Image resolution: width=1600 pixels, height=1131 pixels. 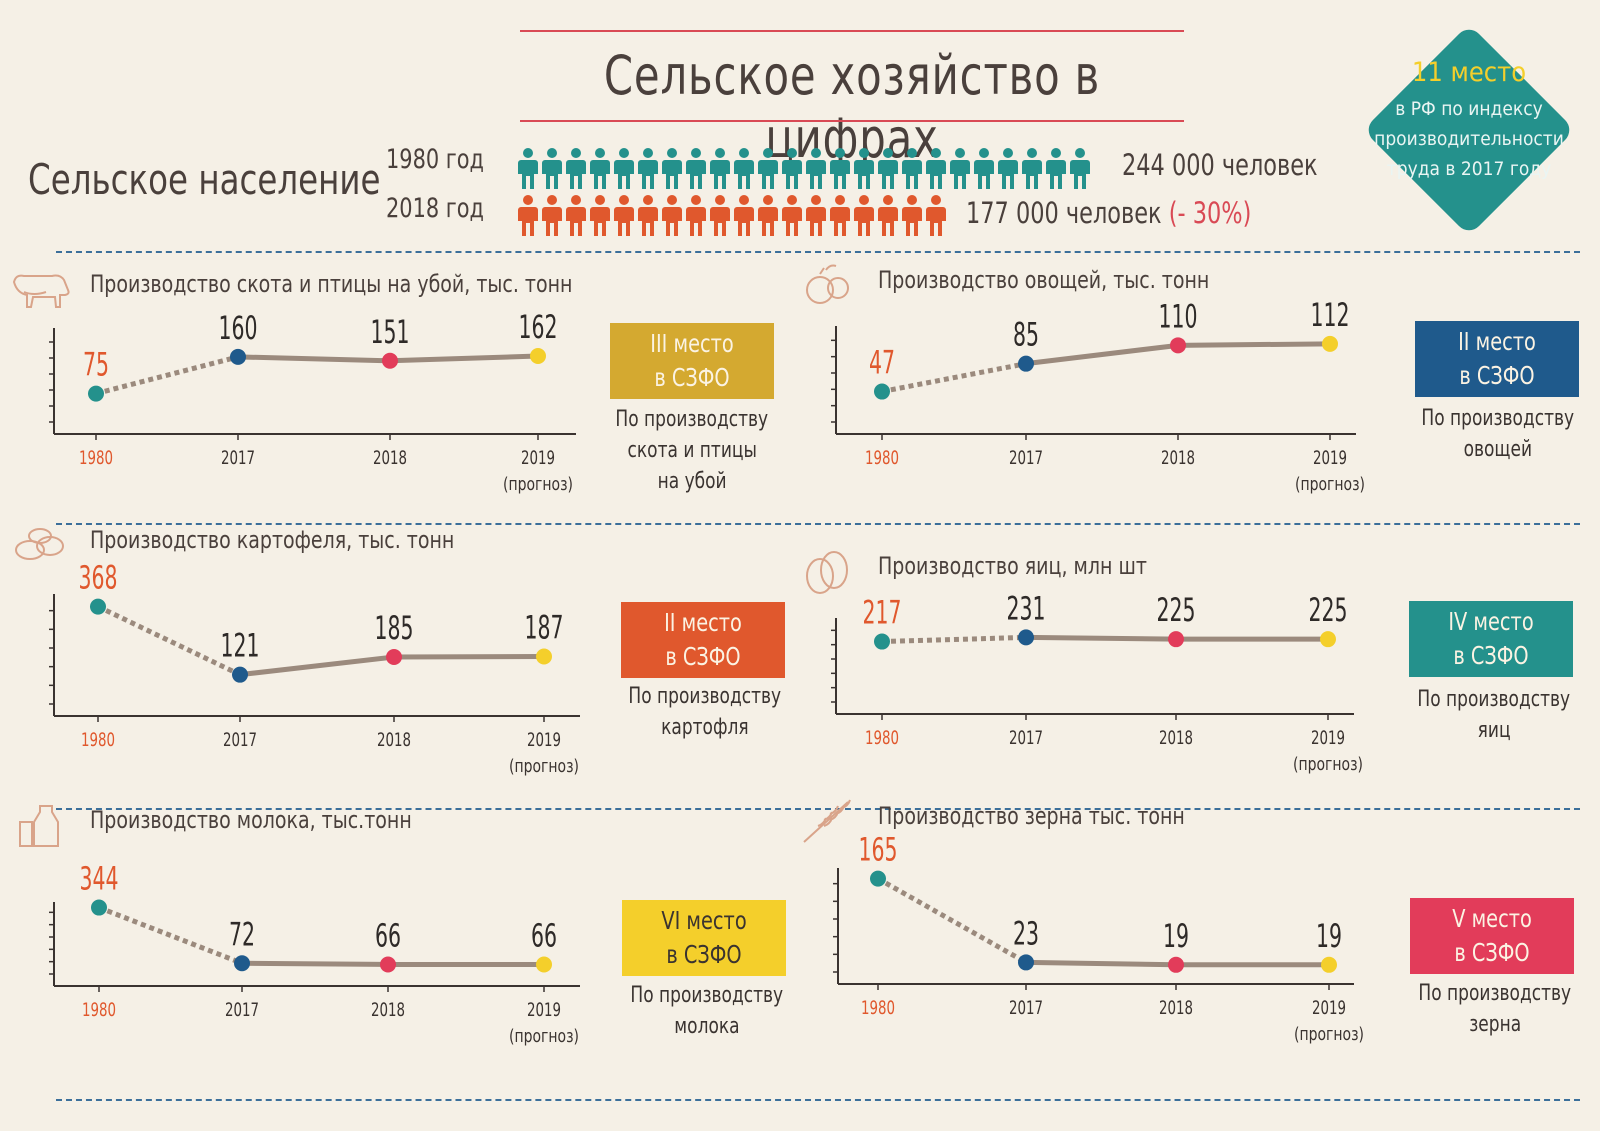 What do you see at coordinates (1492, 936) in the screenshot?
I see `ranking-badge: V место в СЗФО` at bounding box center [1492, 936].